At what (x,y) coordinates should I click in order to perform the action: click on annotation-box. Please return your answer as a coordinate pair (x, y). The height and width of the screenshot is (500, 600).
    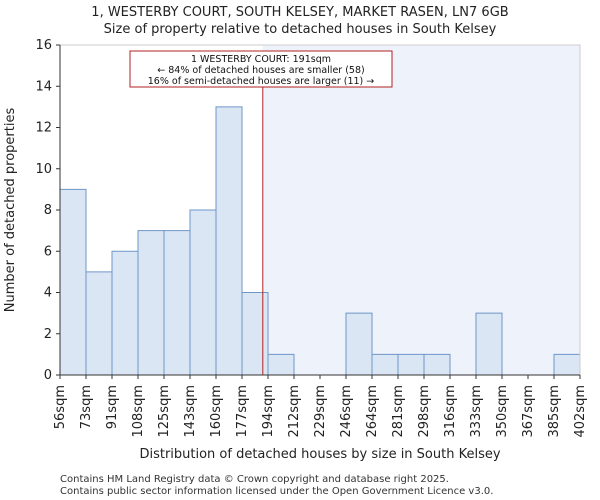
    Looking at the image, I should click on (261, 69).